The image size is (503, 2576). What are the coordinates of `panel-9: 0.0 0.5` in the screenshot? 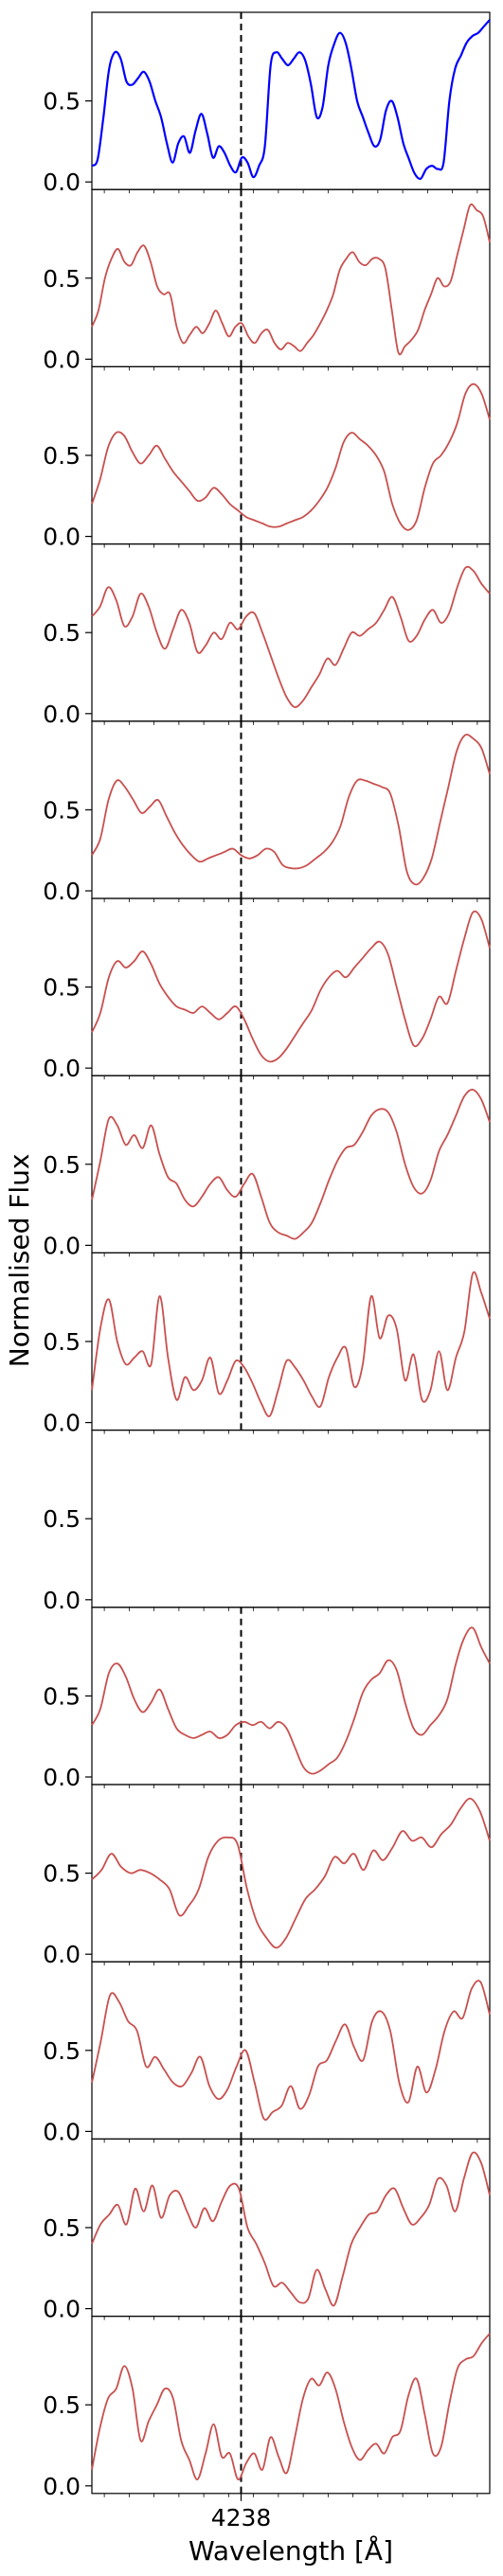 It's located at (267, 1521).